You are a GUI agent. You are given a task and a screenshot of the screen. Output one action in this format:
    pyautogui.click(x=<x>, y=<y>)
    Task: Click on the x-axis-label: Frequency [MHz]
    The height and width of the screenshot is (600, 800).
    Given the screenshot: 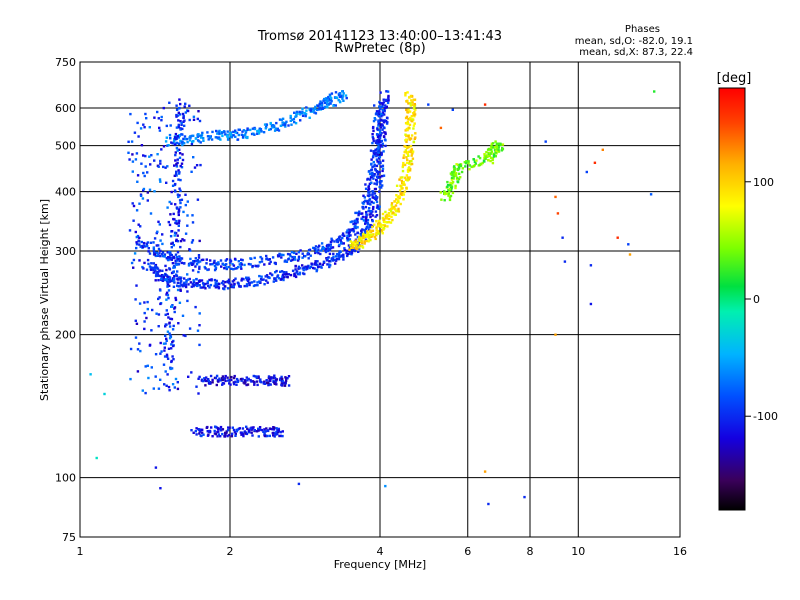 What is the action you would take?
    pyautogui.click(x=380, y=564)
    